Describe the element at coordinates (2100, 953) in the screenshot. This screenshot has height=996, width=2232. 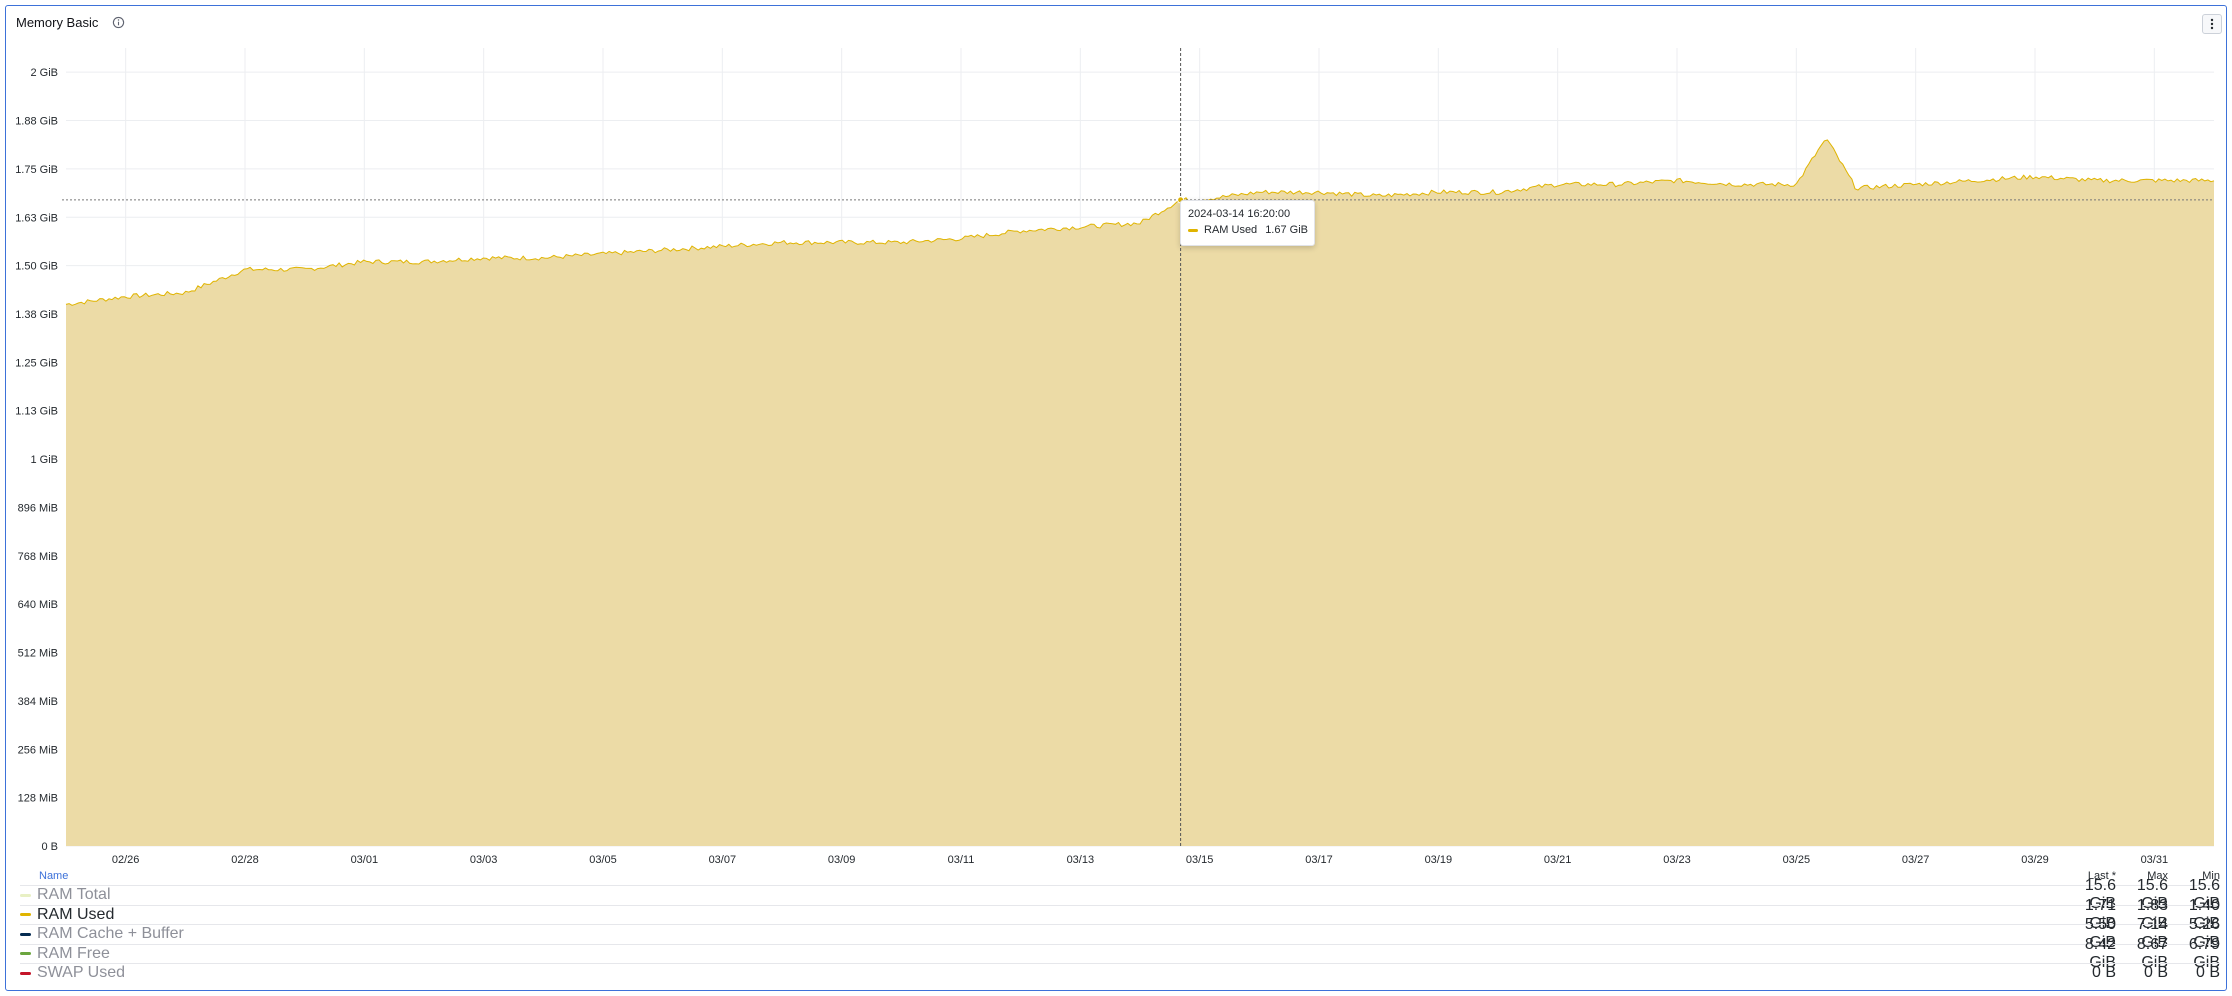
I see `legend-last-value: 8.42 GiB` at that location.